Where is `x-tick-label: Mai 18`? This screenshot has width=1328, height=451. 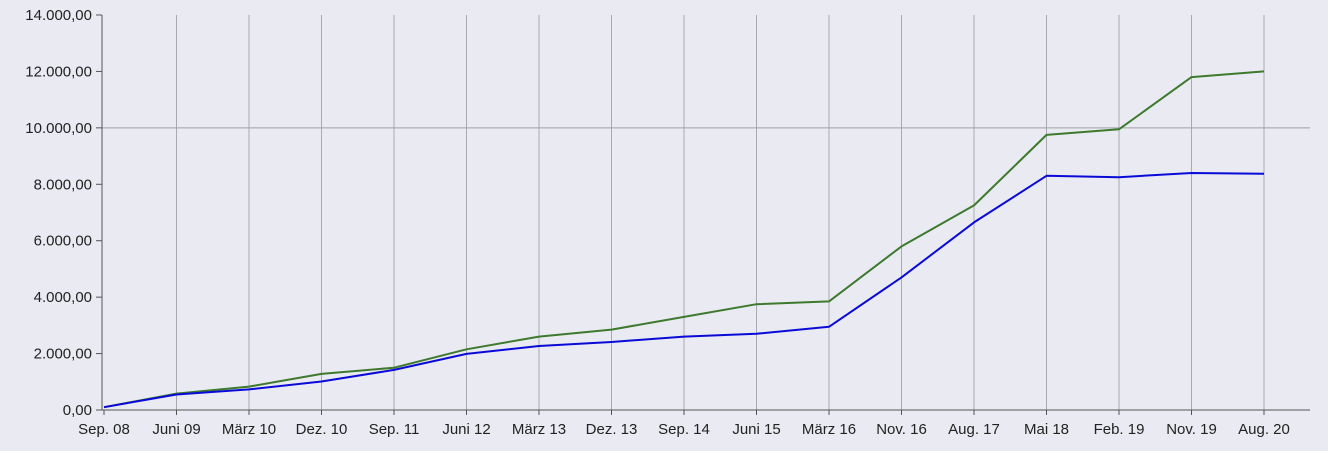
x-tick-label: Mai 18 is located at coordinates (1046, 429).